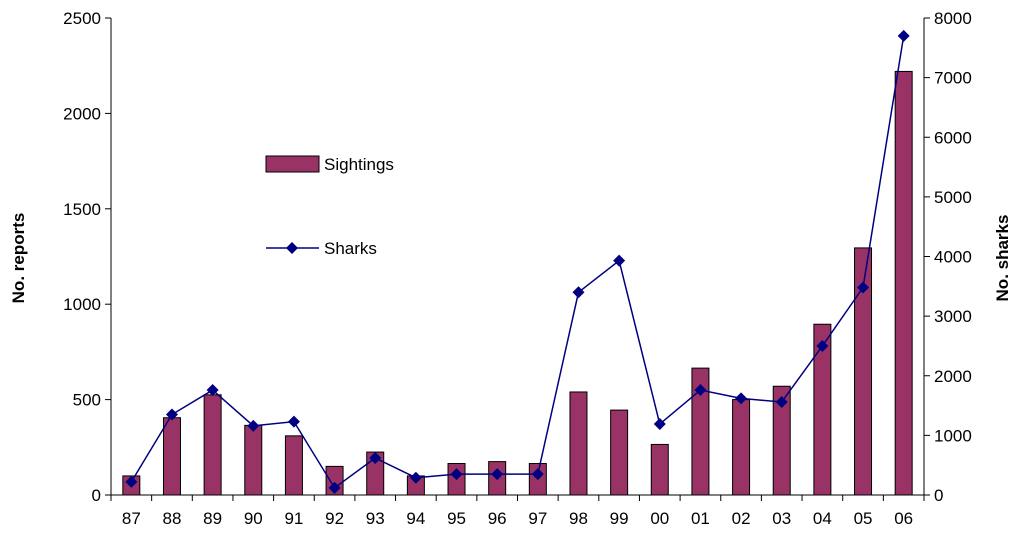 The height and width of the screenshot is (540, 1018). I want to click on left-tick-label: 1500, so click(82, 209).